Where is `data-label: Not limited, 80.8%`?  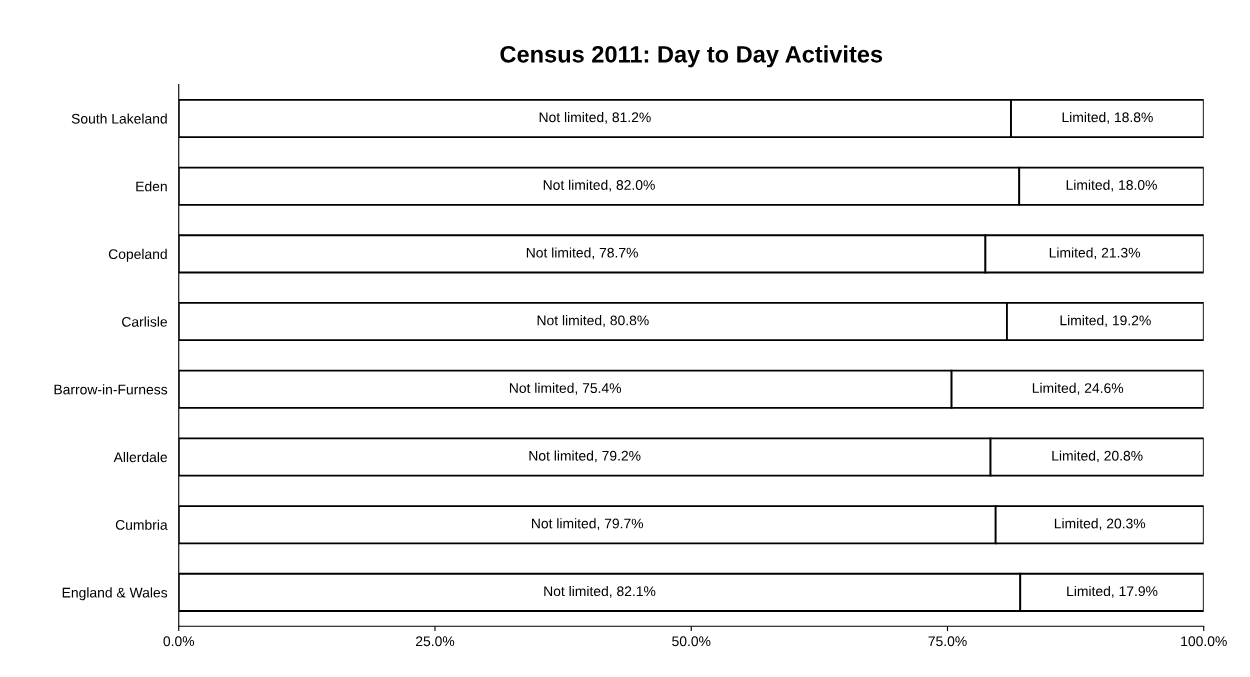
data-label: Not limited, 80.8% is located at coordinates (593, 321).